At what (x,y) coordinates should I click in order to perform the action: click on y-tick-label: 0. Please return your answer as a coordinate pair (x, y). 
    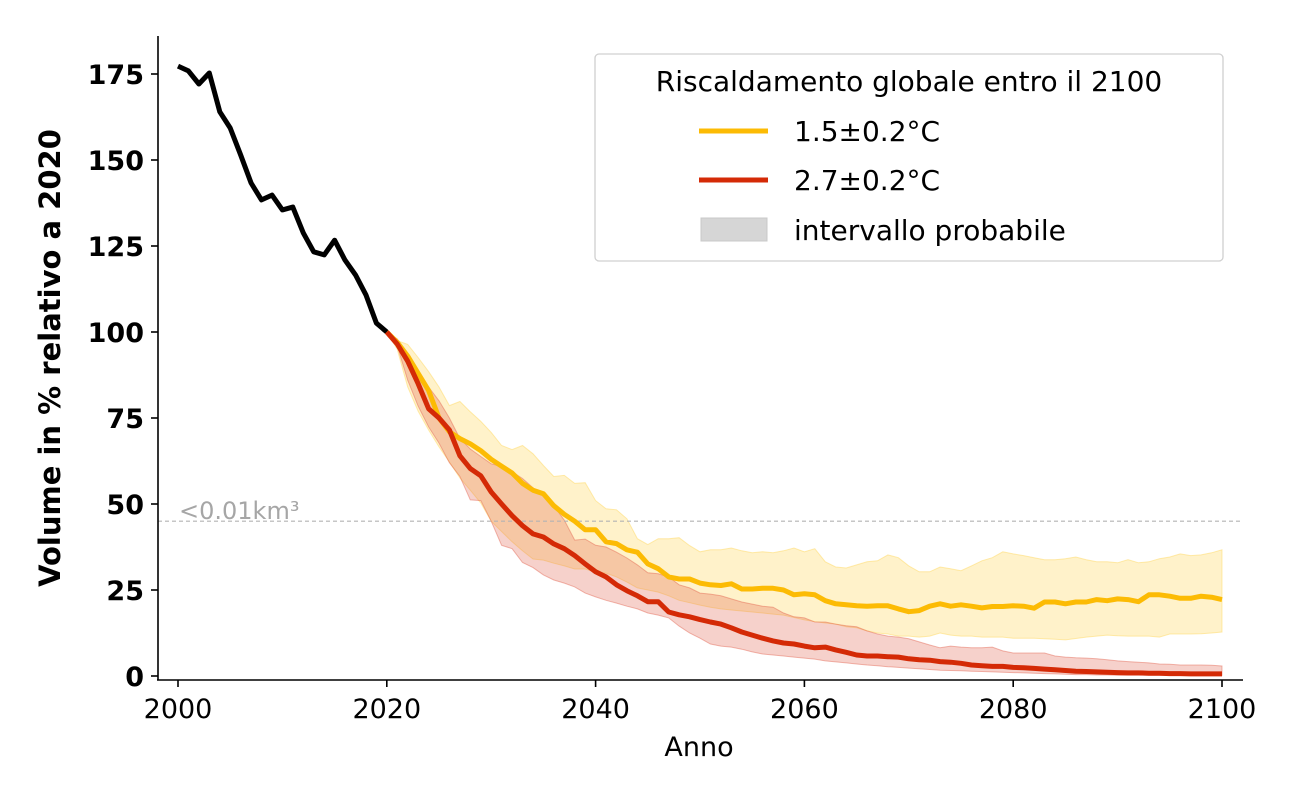
    Looking at the image, I should click on (134, 677).